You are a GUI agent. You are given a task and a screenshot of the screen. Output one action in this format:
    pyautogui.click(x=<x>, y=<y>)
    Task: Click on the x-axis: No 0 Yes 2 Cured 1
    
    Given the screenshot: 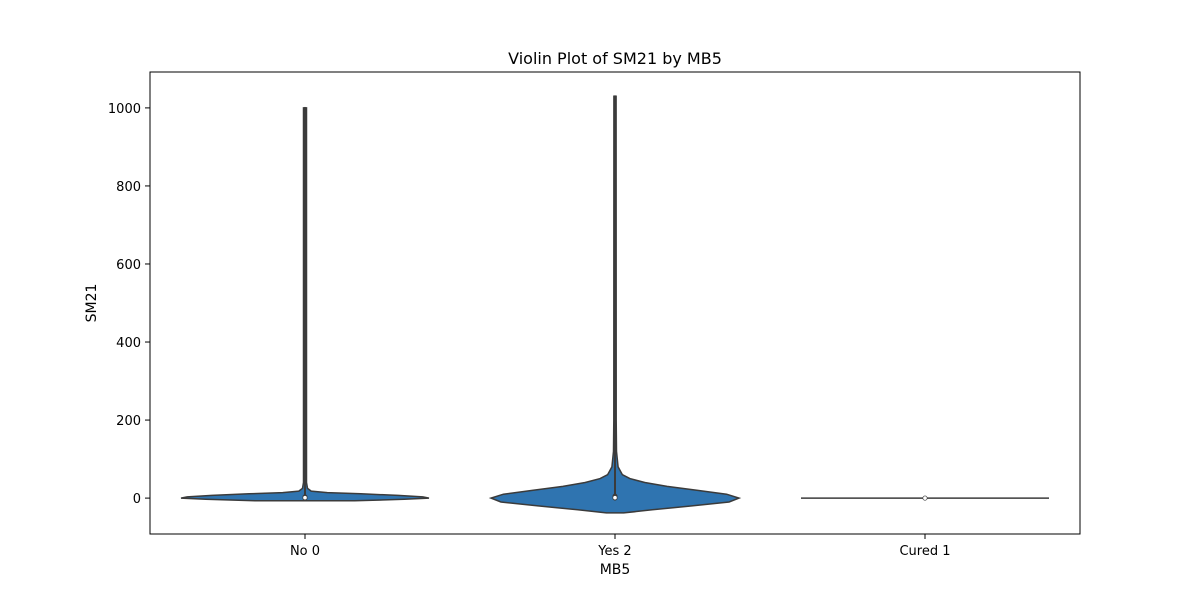 What is the action you would take?
    pyautogui.click(x=620, y=546)
    